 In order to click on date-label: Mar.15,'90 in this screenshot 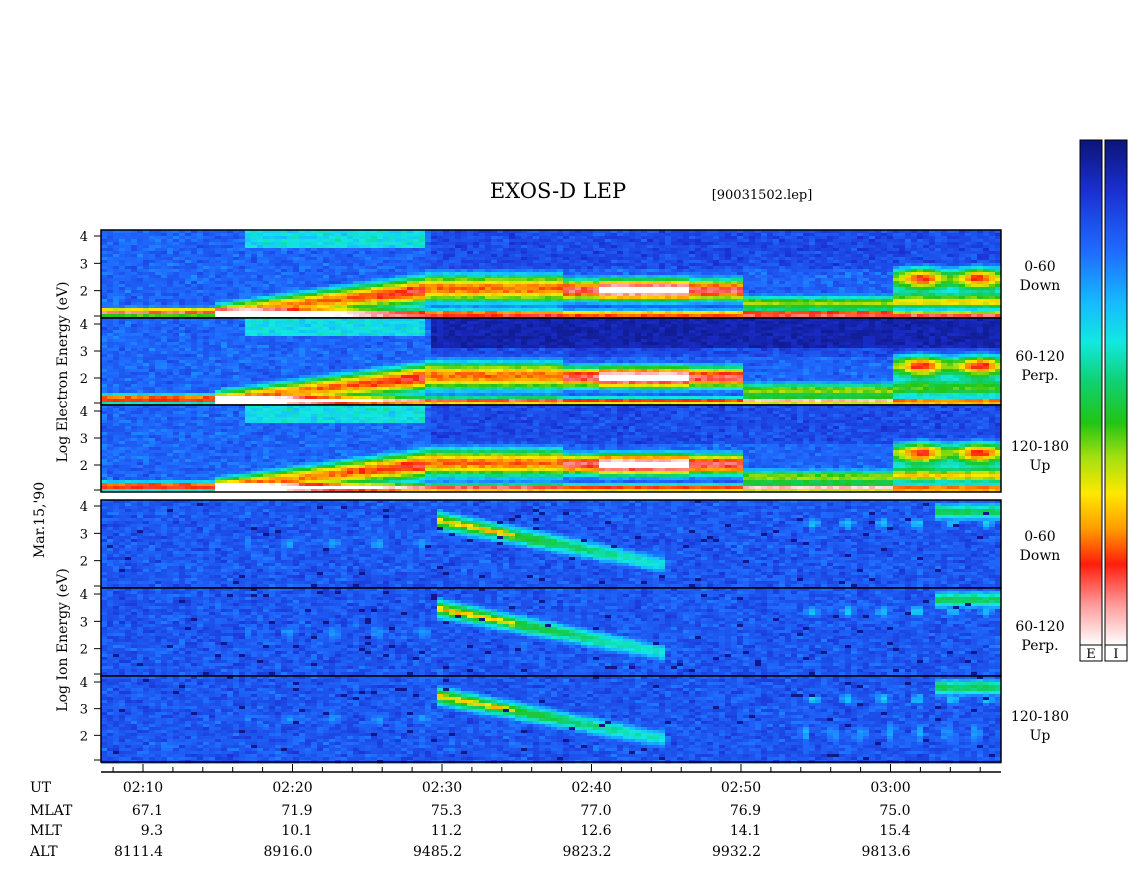, I will do `click(40, 520)`.